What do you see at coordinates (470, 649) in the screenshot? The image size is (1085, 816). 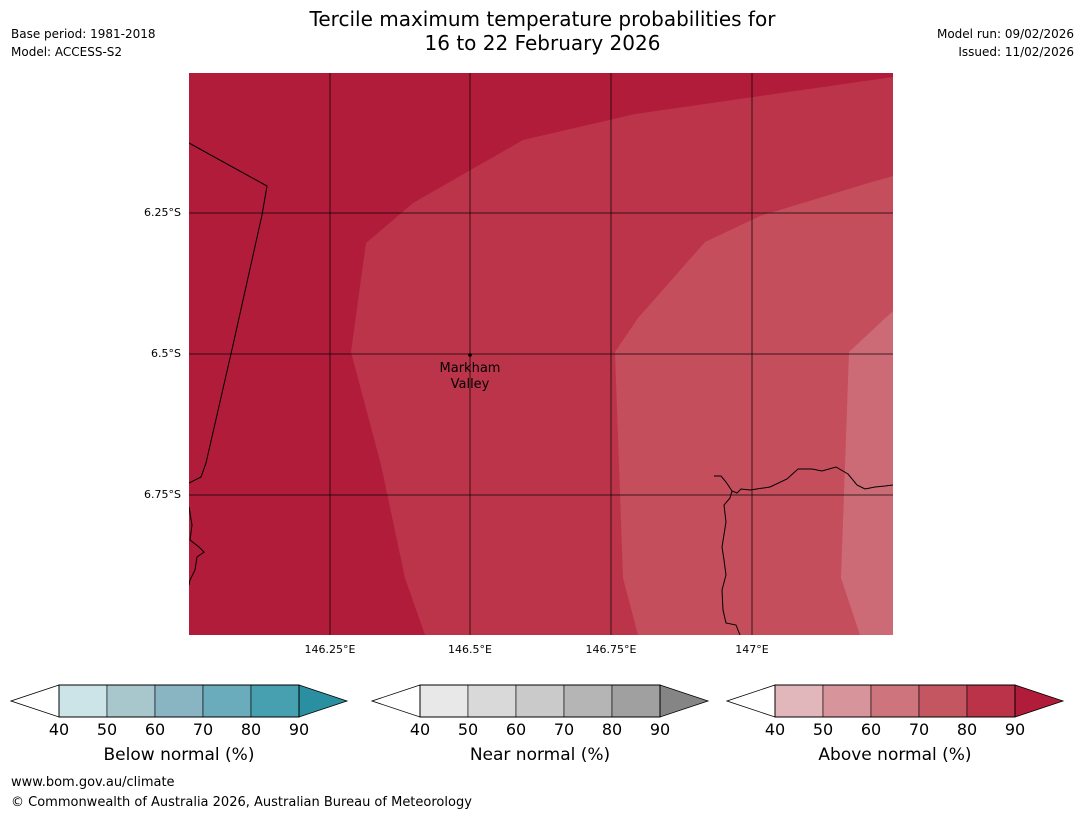 I see `lon-label-146-5: 146.5°E` at bounding box center [470, 649].